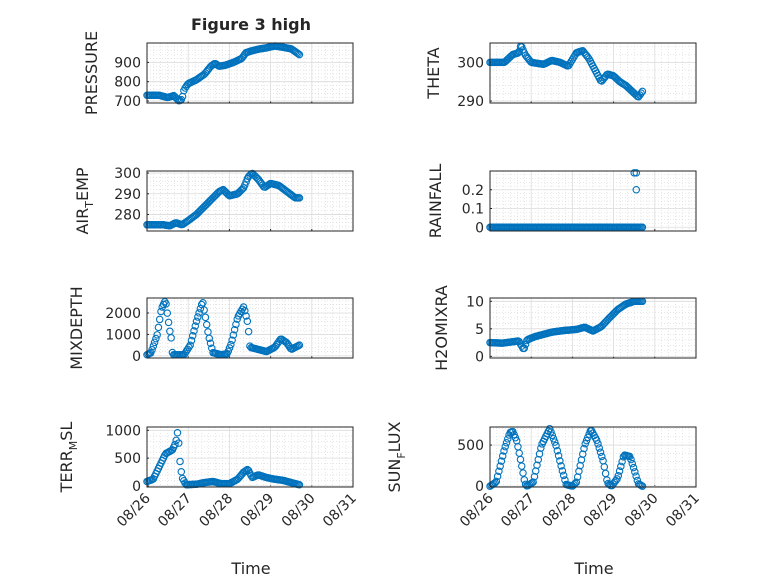  I want to click on y-tick-label: 290, so click(470, 102).